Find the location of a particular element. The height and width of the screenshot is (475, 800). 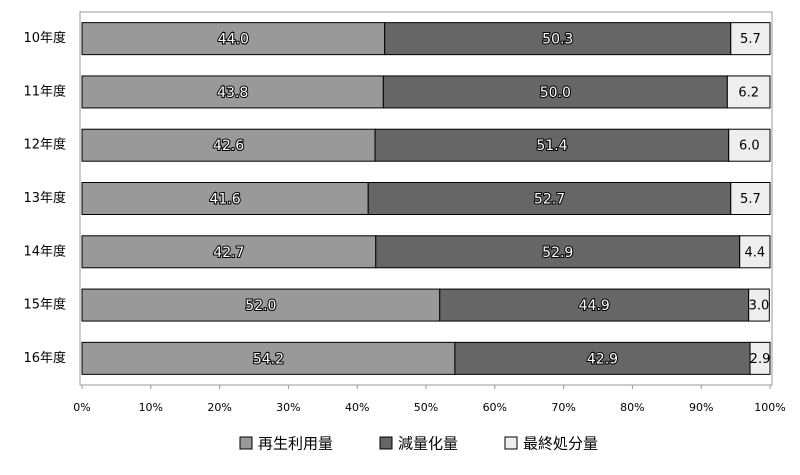

value-label: 42.6 is located at coordinates (228, 146).